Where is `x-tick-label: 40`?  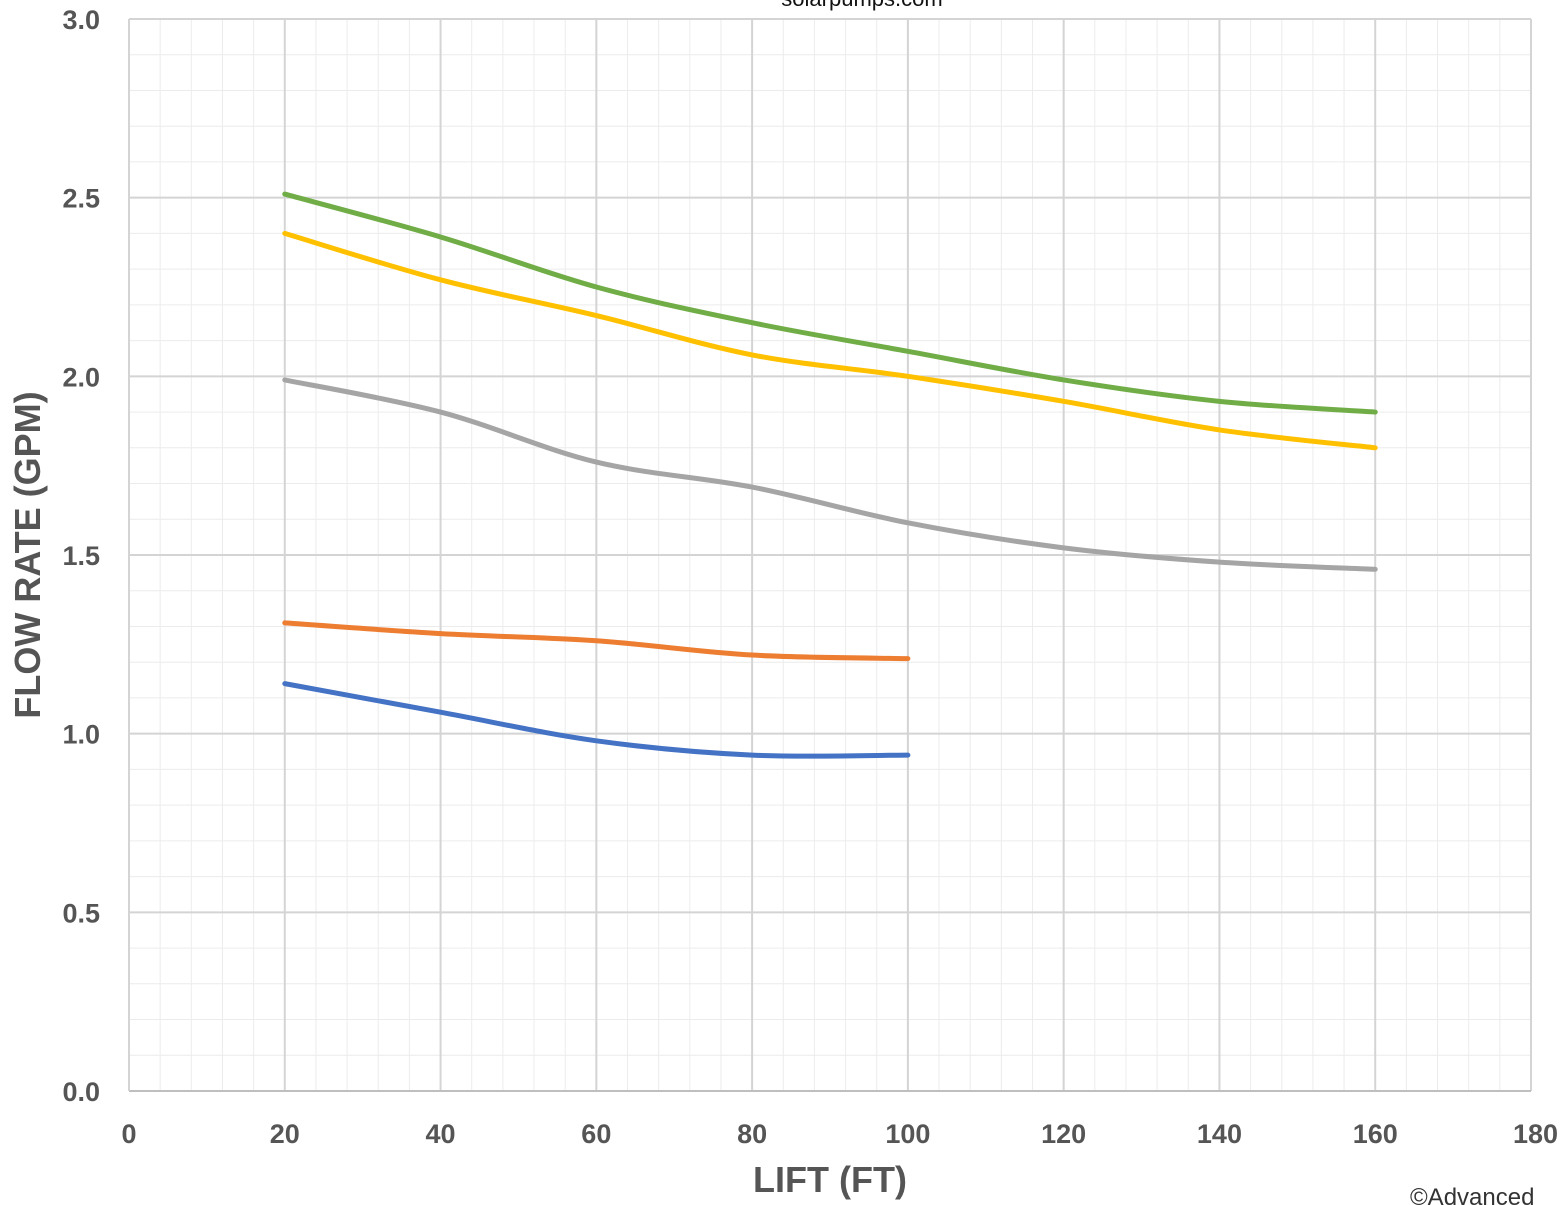 x-tick-label: 40 is located at coordinates (441, 1134).